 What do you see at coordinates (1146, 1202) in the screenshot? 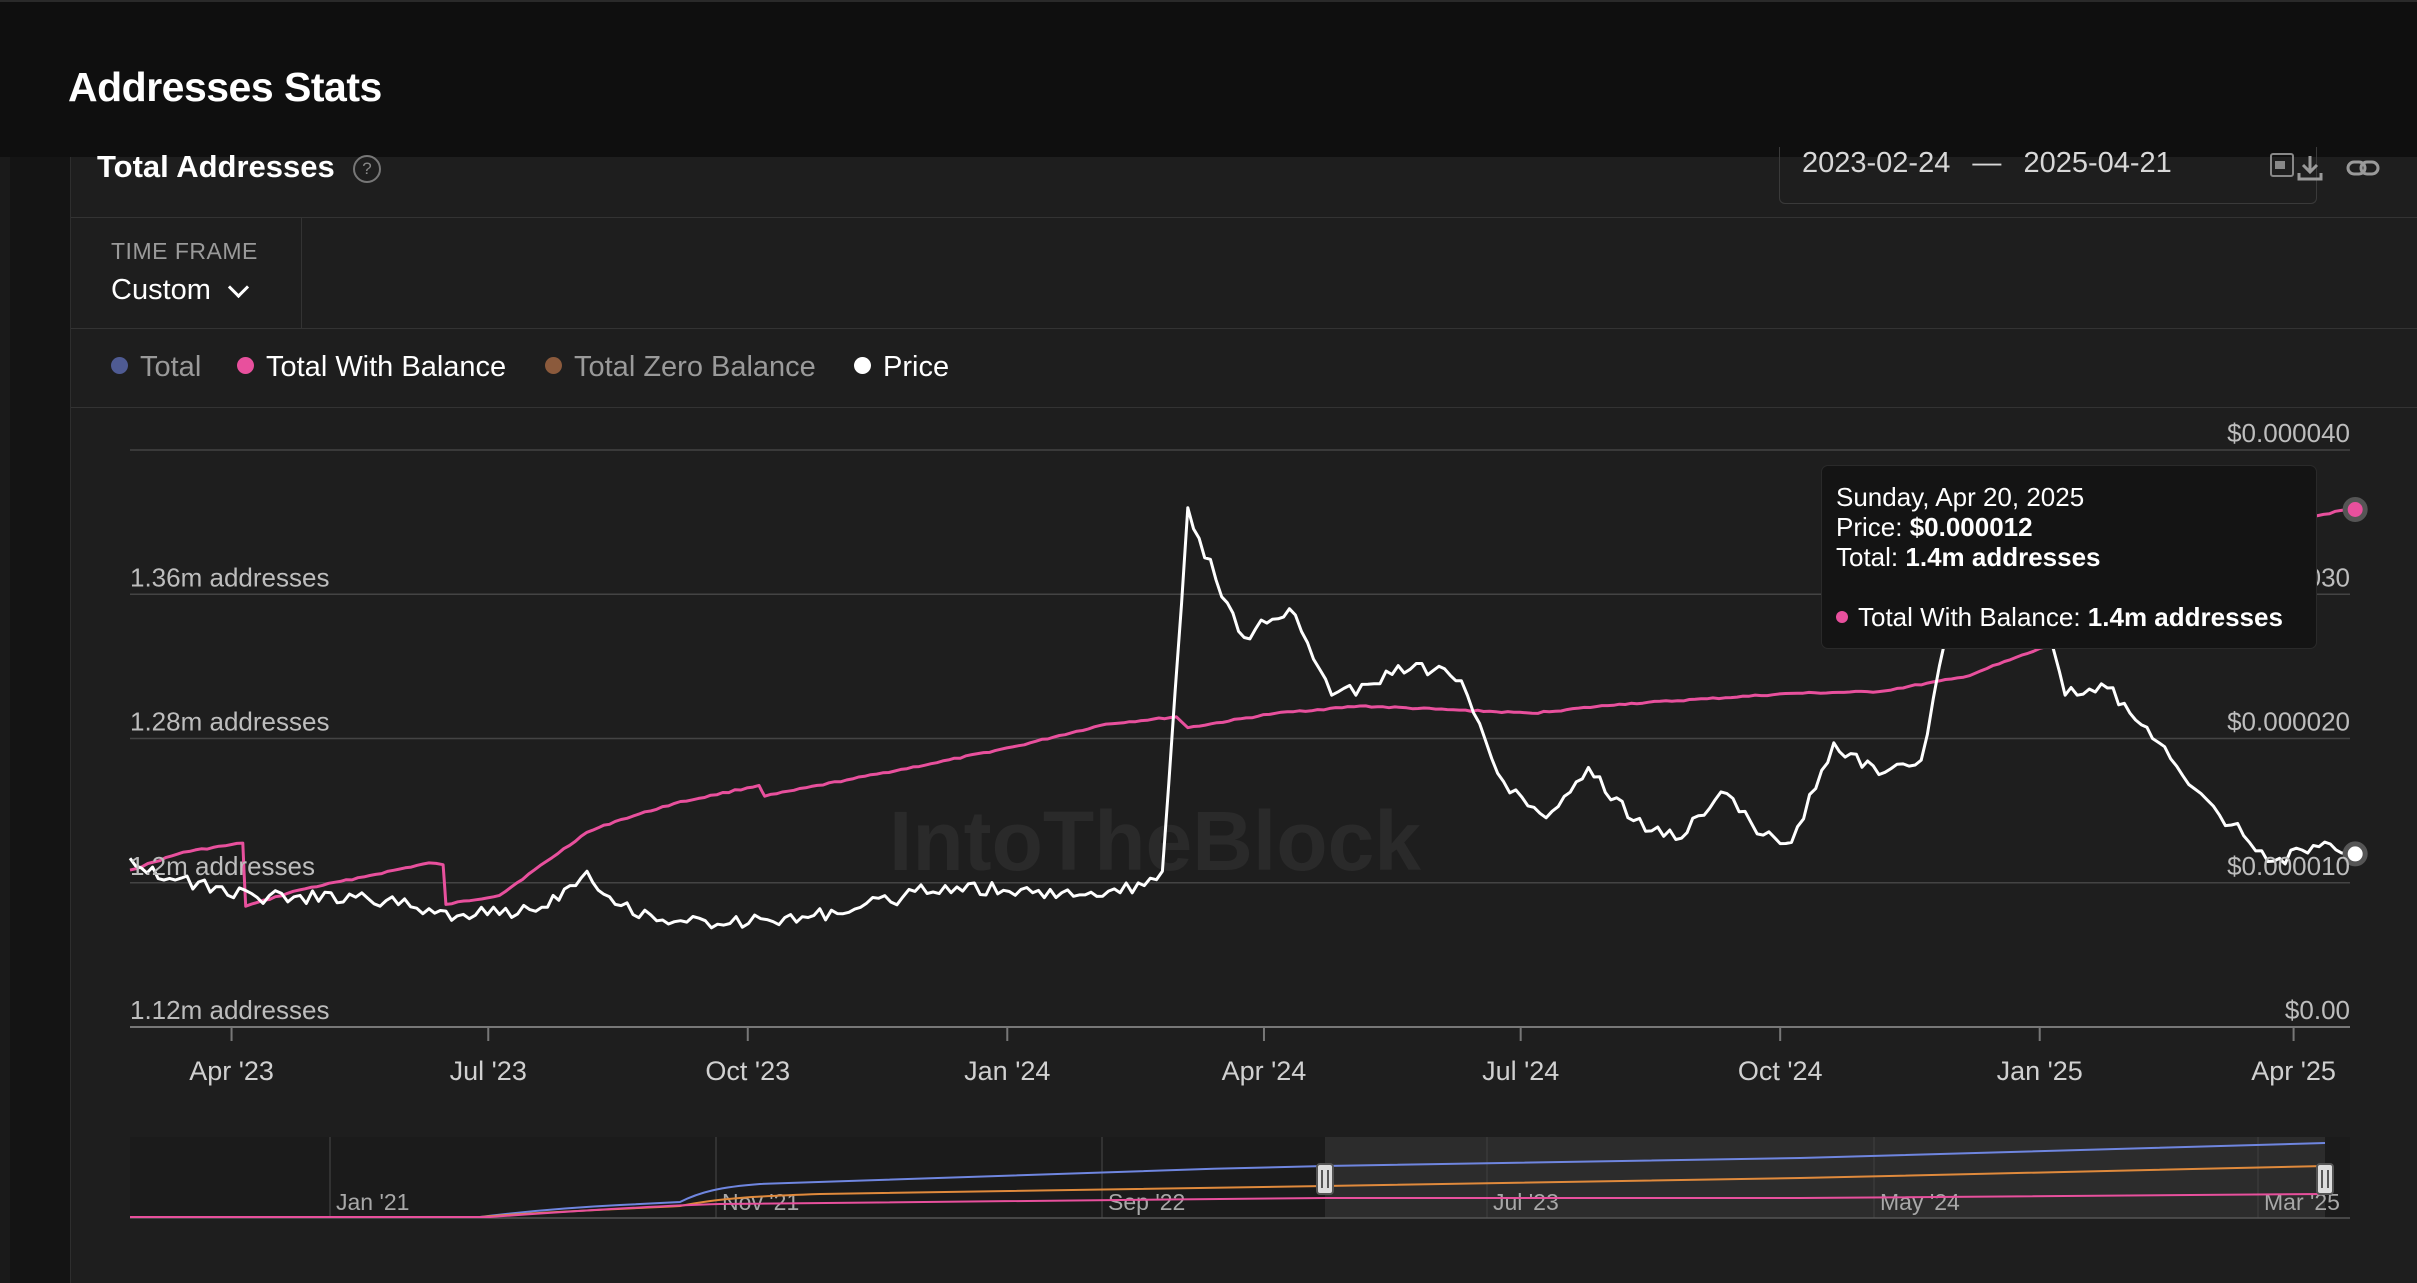
I see `navigator-tick-label: Sep '22` at bounding box center [1146, 1202].